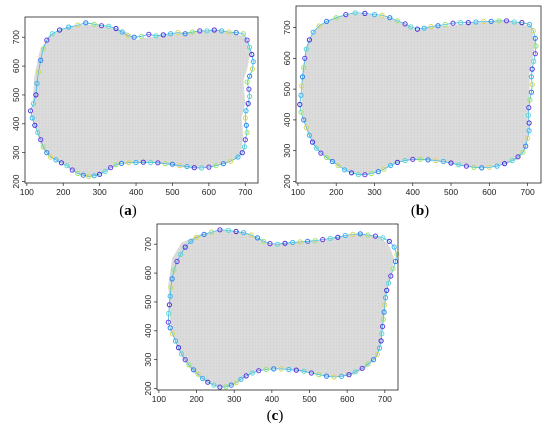 This screenshot has width=550, height=431. Describe the element at coordinates (385, 399) in the screenshot. I see `x-tick-label-c: 700` at that location.